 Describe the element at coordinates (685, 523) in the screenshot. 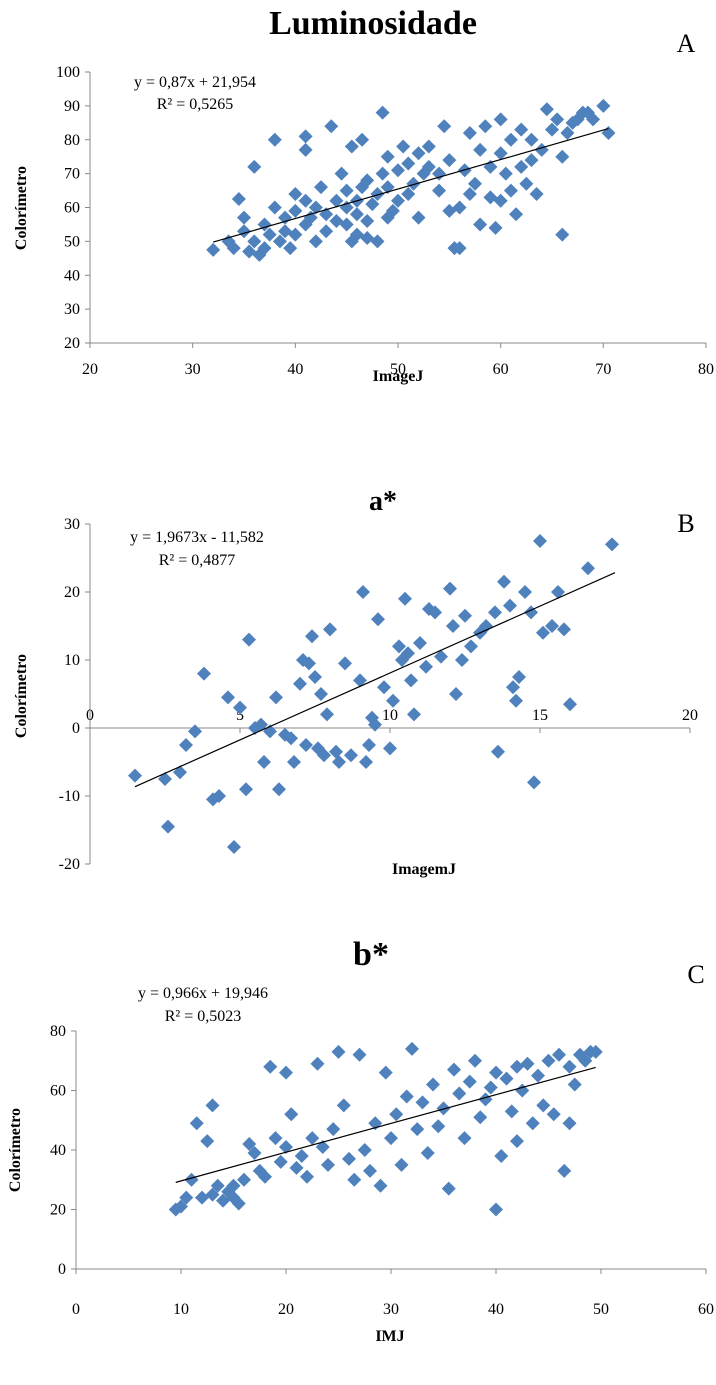

I see `panel-letter: B` at that location.